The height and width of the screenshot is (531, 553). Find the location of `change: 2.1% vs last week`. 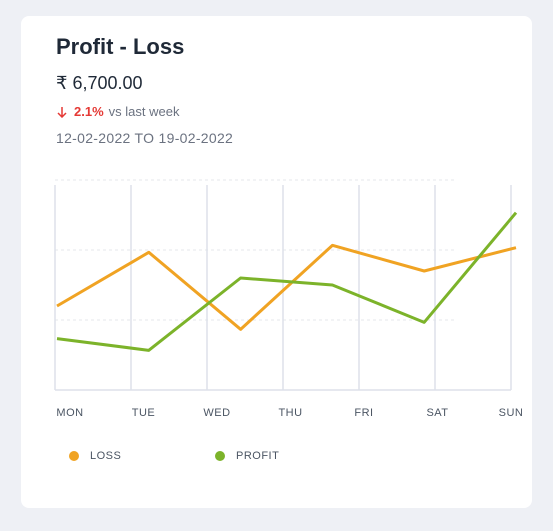

change: 2.1% vs last week is located at coordinates (117, 111).